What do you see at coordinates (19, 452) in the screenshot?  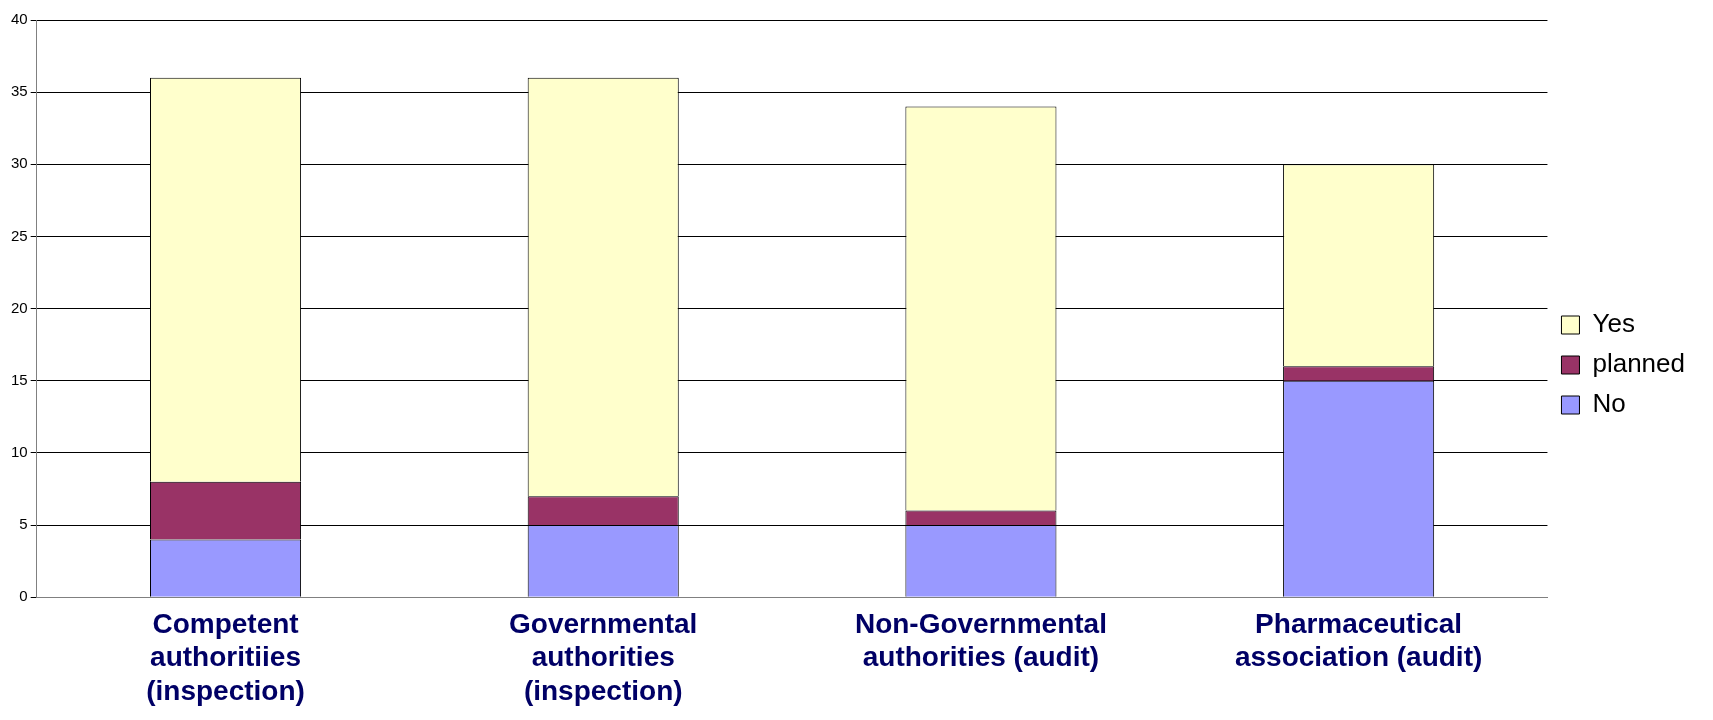 I see `y-tick-label: 10` at bounding box center [19, 452].